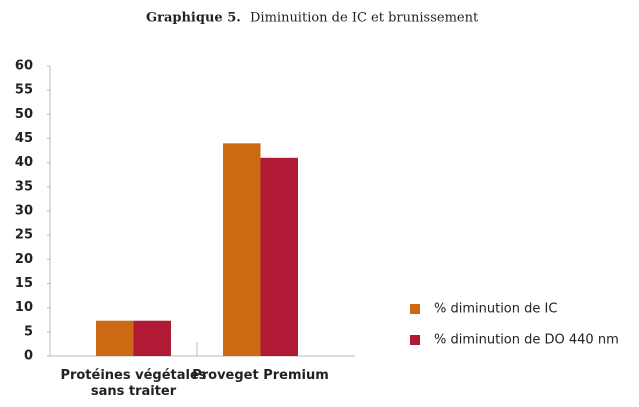 The width and height of the screenshot is (639, 407). Describe the element at coordinates (495, 309) in the screenshot. I see `legend-label: % diminution de IC` at that location.